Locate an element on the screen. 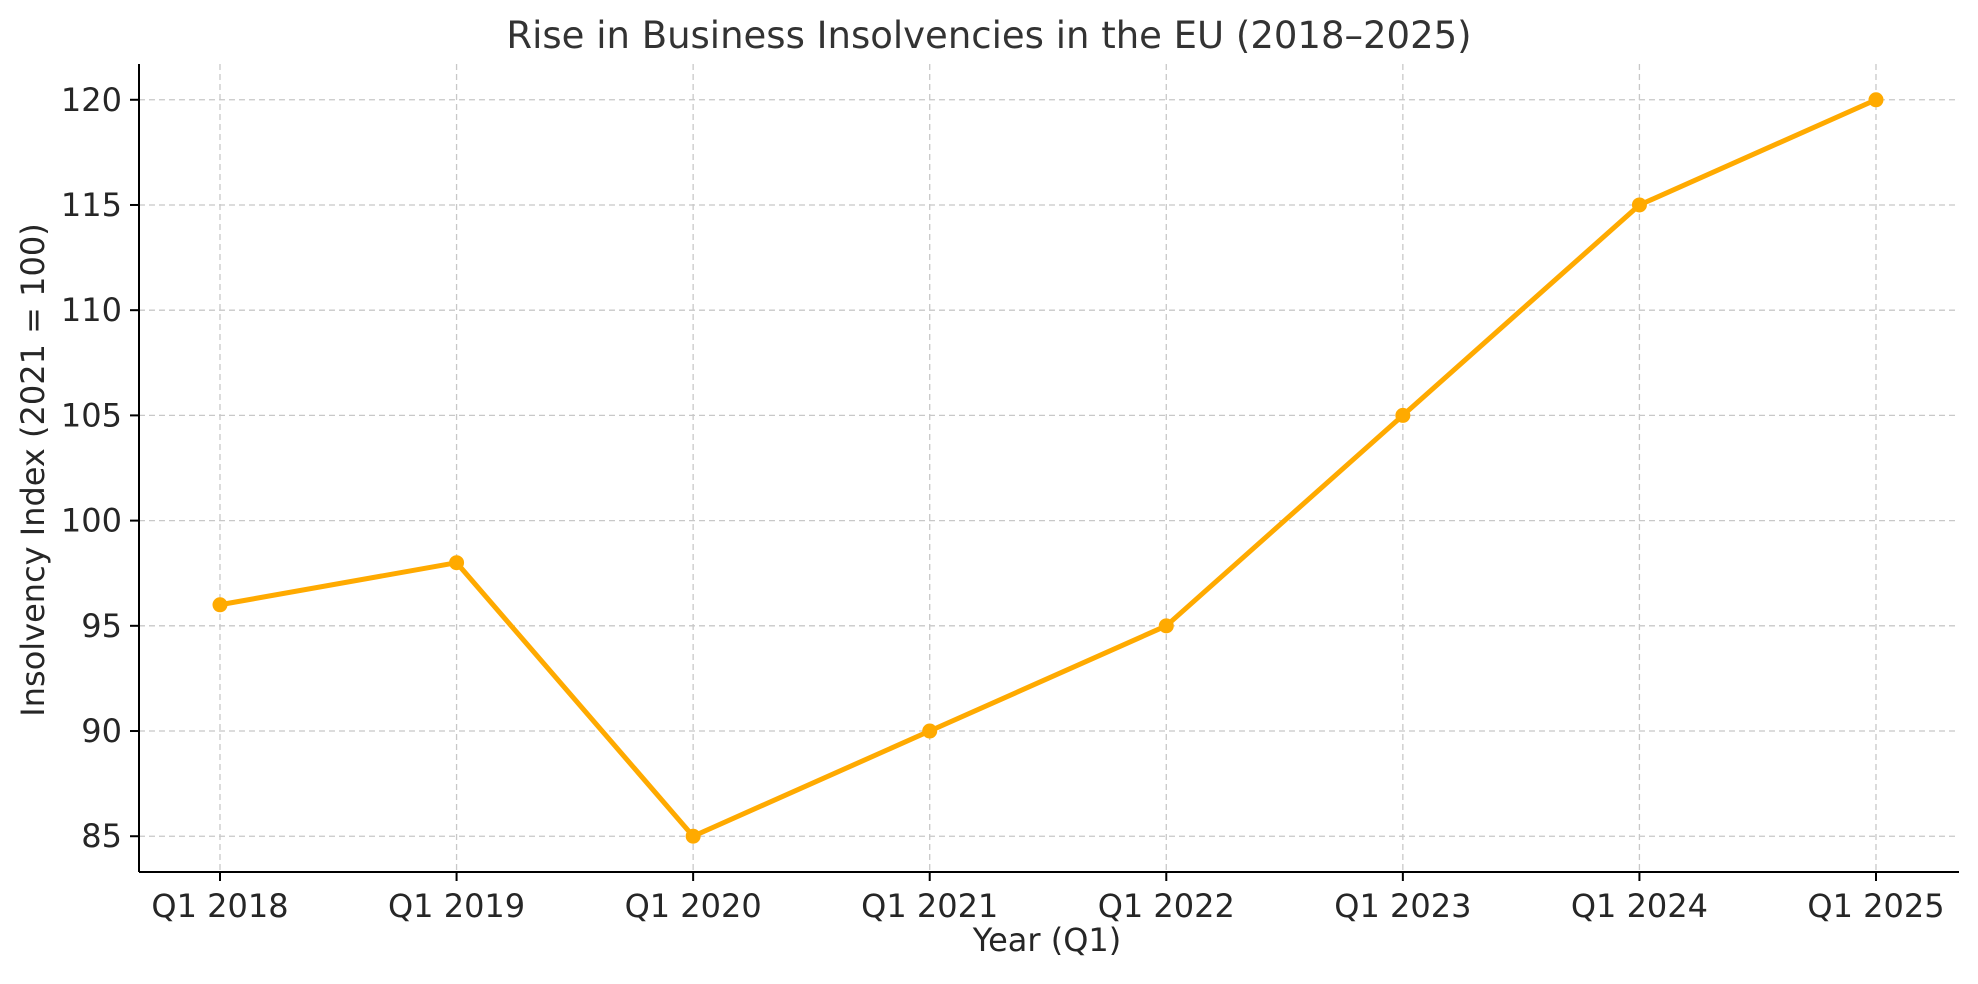 The width and height of the screenshot is (1978, 984). x-tick-label: Q1 2020 is located at coordinates (693, 906).